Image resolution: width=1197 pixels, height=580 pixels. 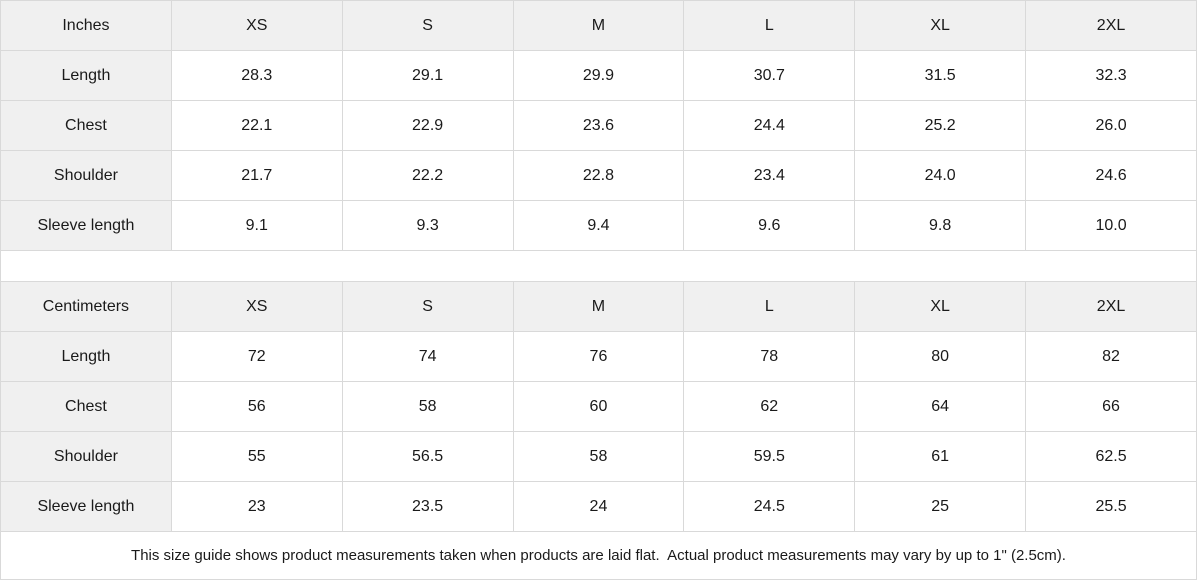 I want to click on measurement-value-cell: 24.5, so click(x=769, y=506).